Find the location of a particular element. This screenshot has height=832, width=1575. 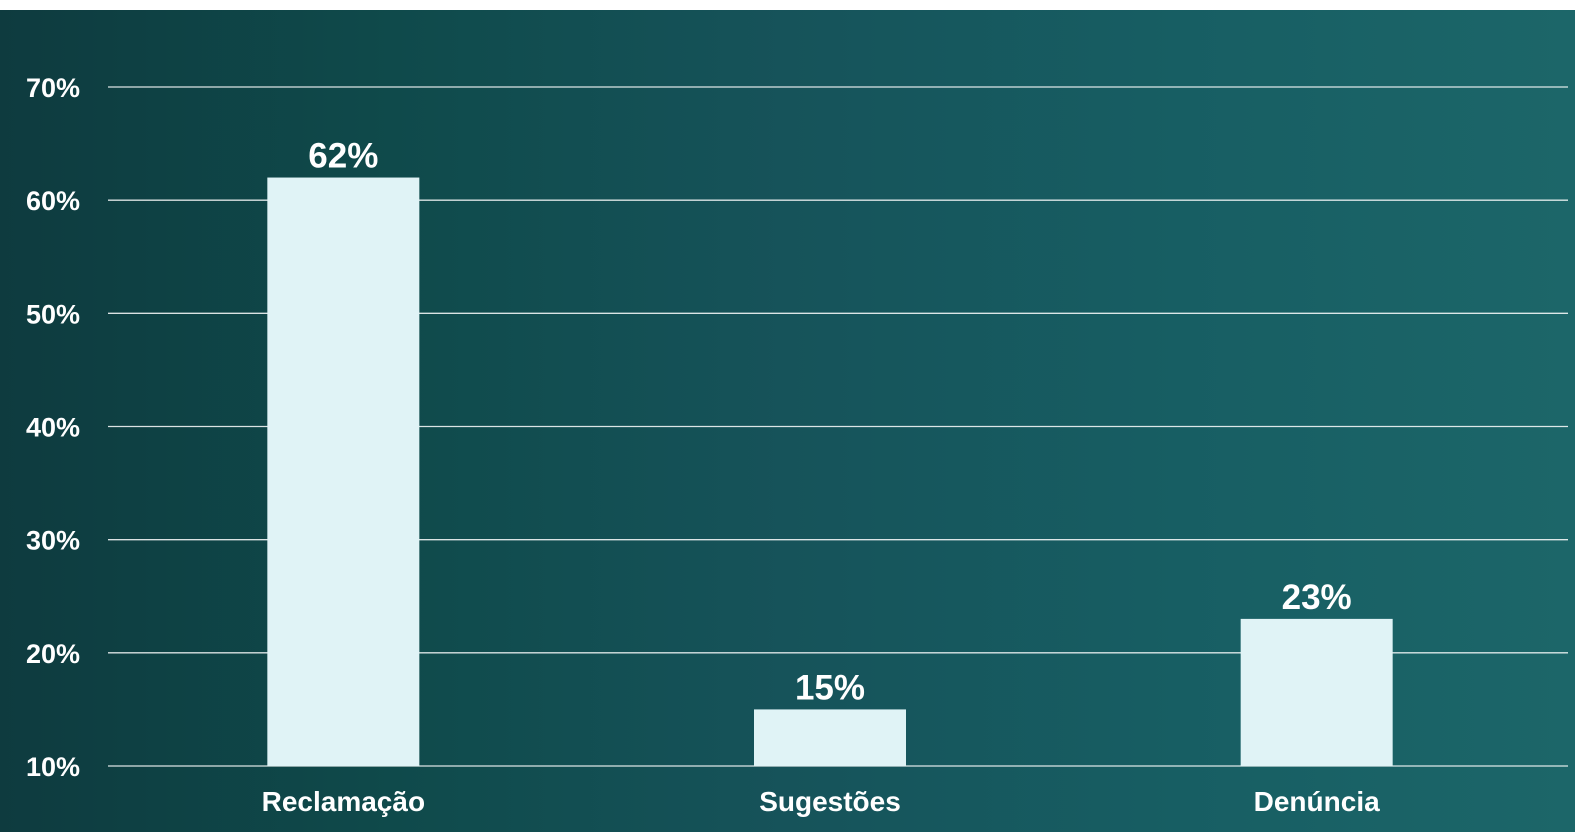

y-tick-label: 20% is located at coordinates (53, 654).